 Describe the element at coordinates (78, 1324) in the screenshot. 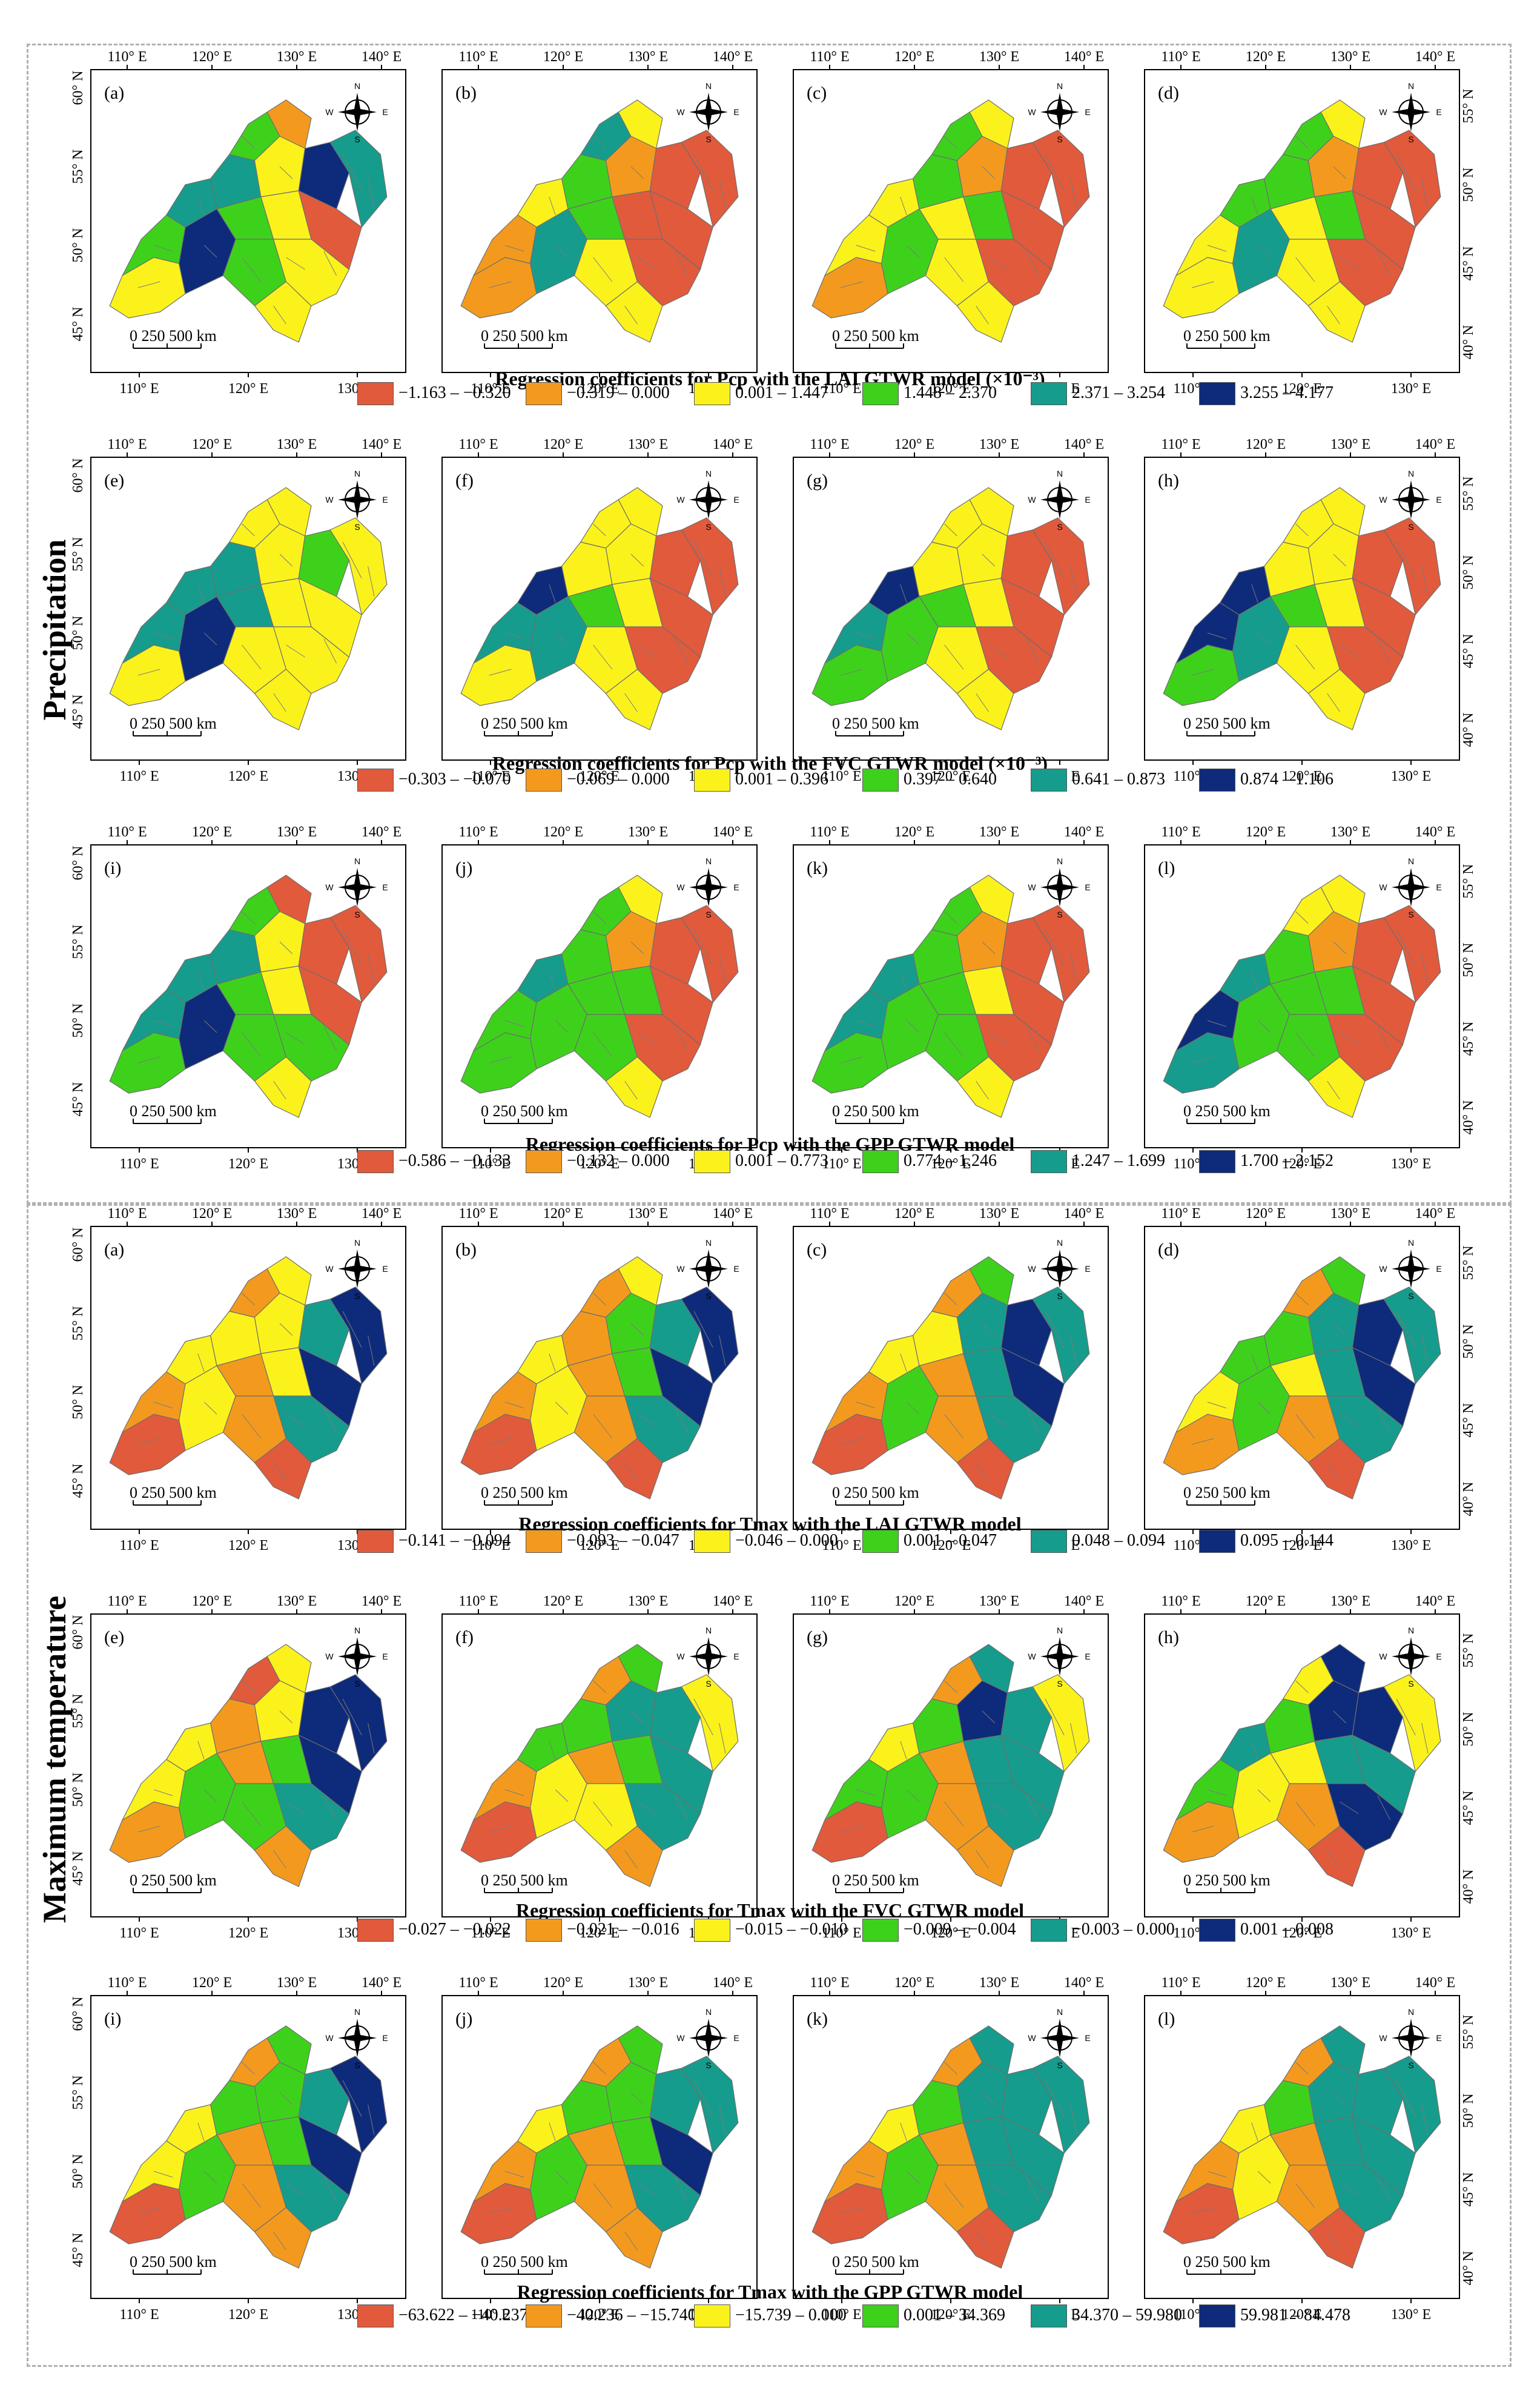

I see `tick-label: 55° N` at that location.